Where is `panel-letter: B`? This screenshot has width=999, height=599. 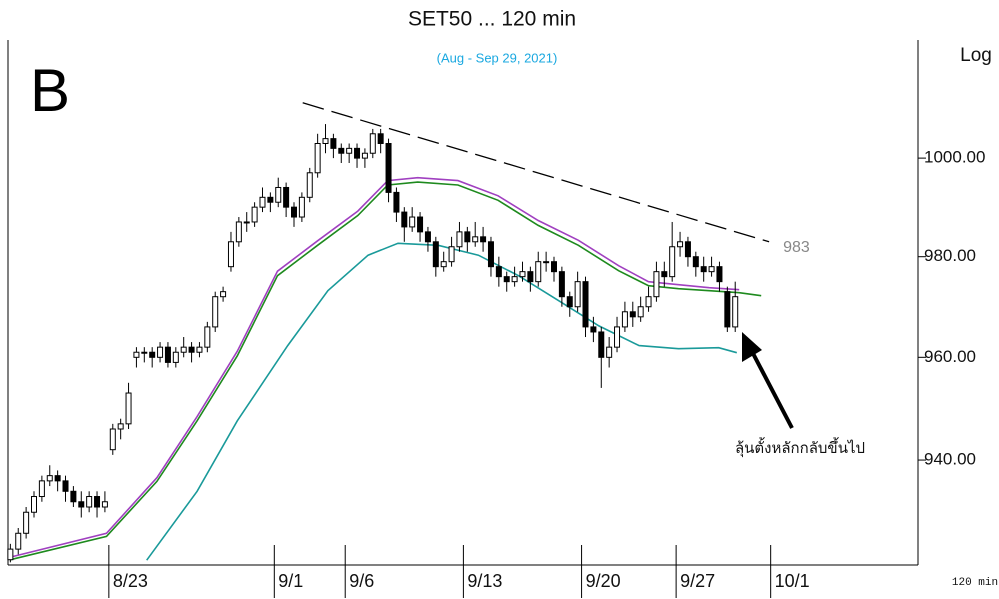 panel-letter: B is located at coordinates (50, 90).